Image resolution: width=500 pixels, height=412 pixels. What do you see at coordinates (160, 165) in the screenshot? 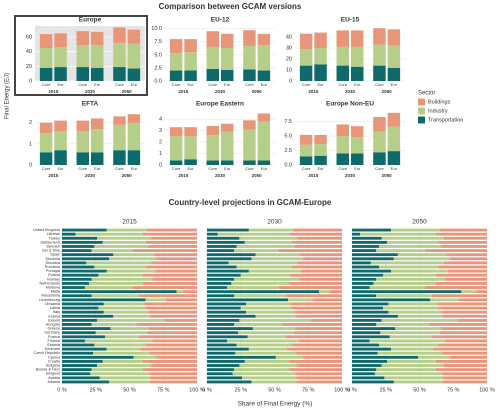
I see `y-tick-label: 0` at bounding box center [160, 165].